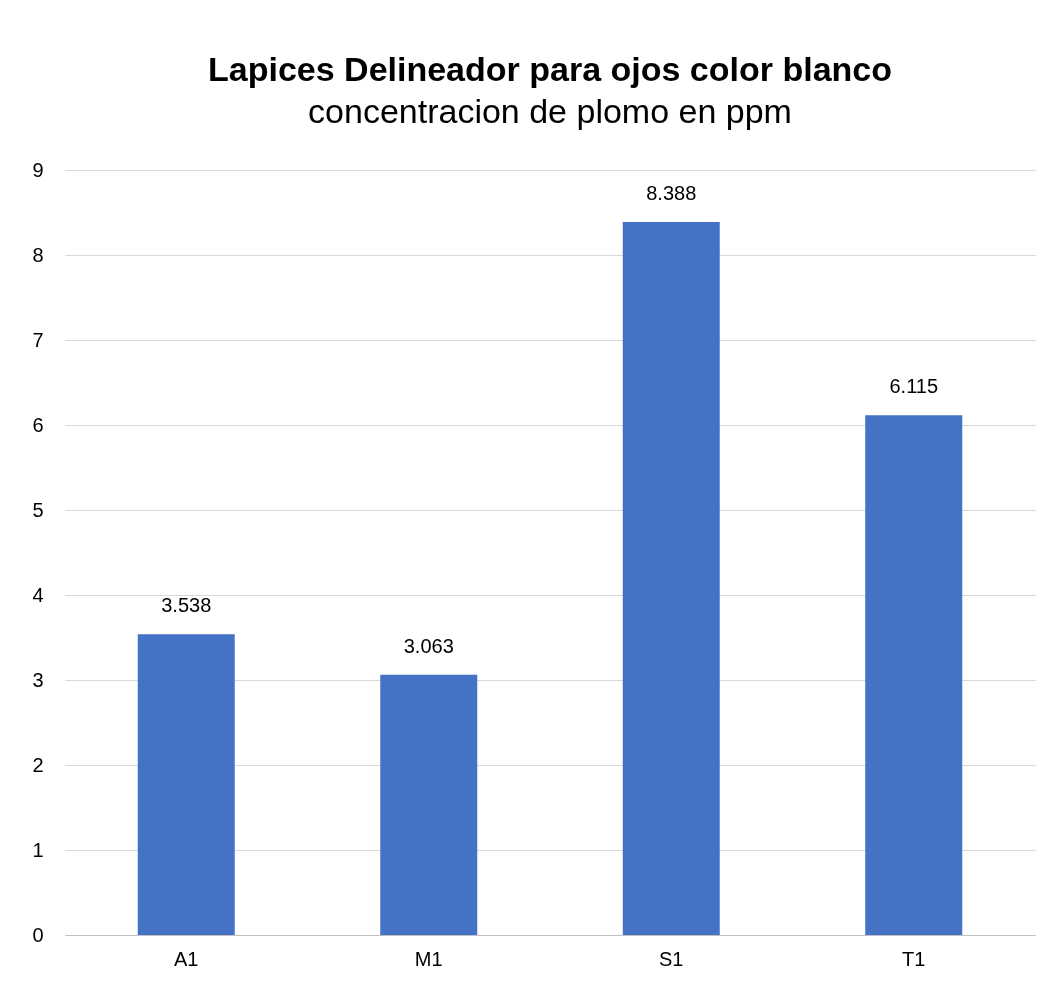 The width and height of the screenshot is (1051, 991). Describe the element at coordinates (671, 193) in the screenshot. I see `data-label: 8.388` at that location.